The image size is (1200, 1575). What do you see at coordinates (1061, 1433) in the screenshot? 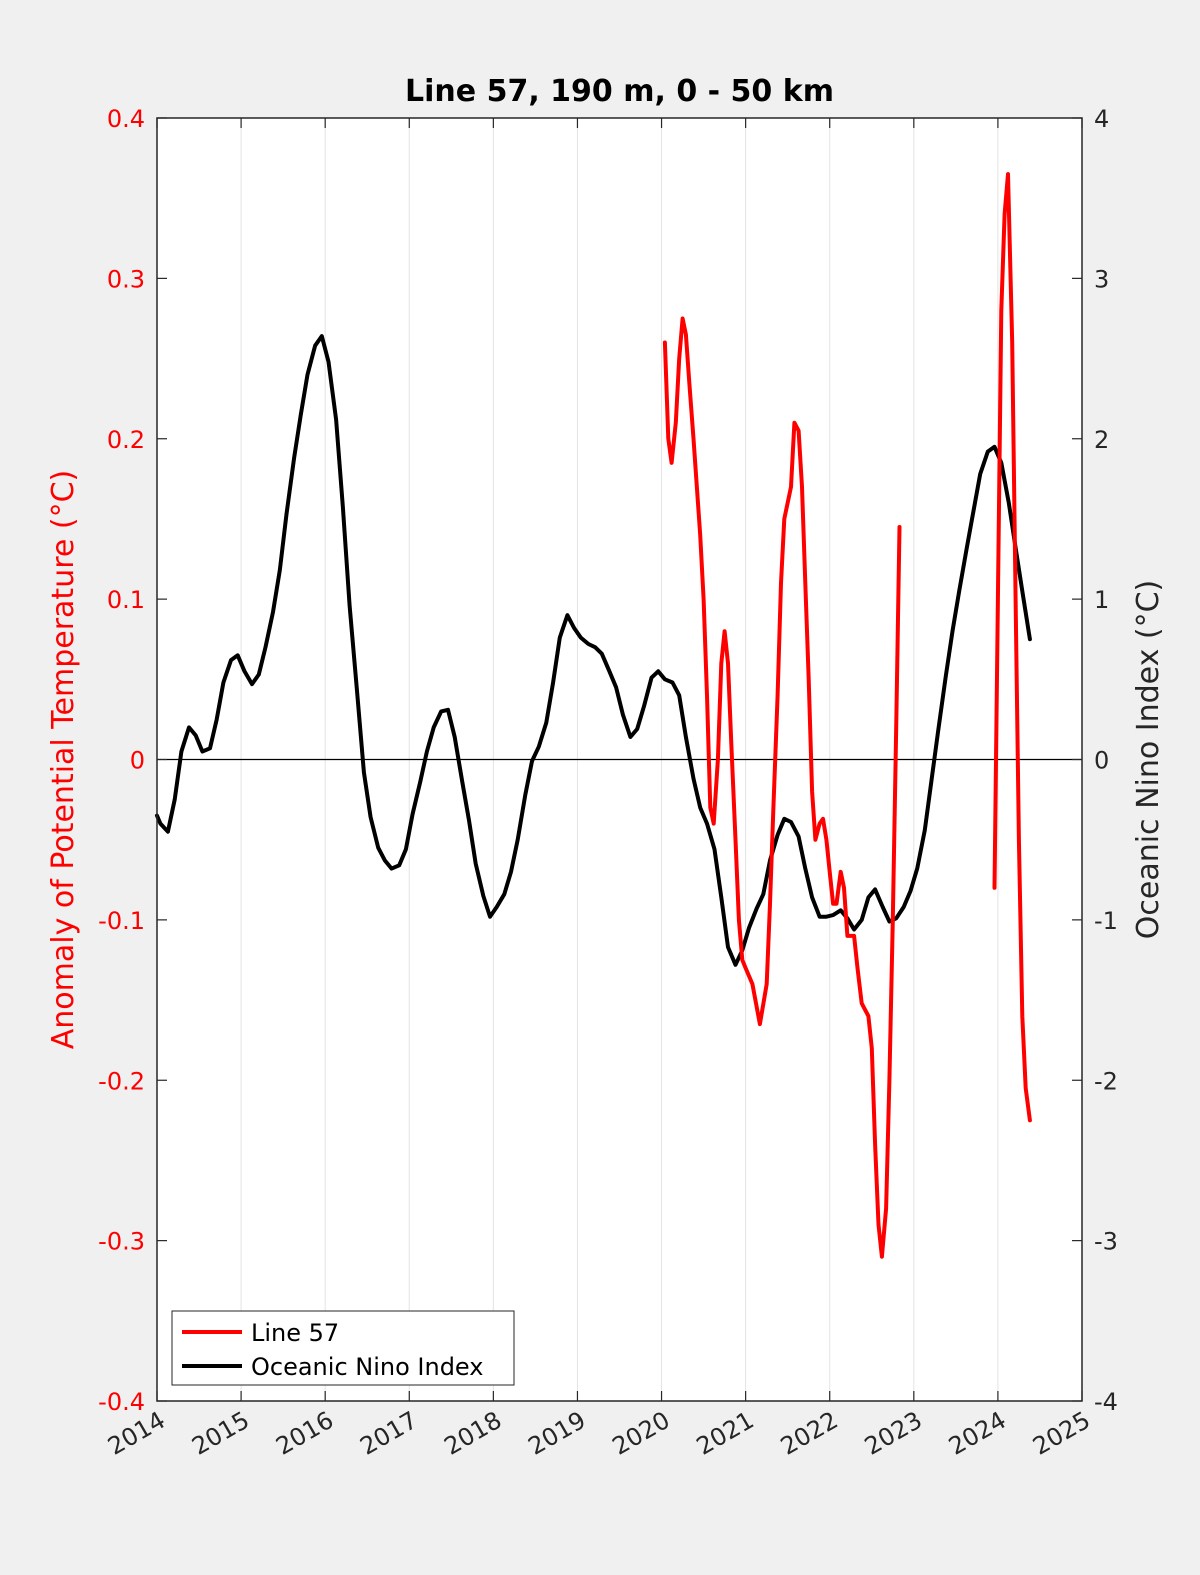
I see `x-tick-label: 2025` at bounding box center [1061, 1433].